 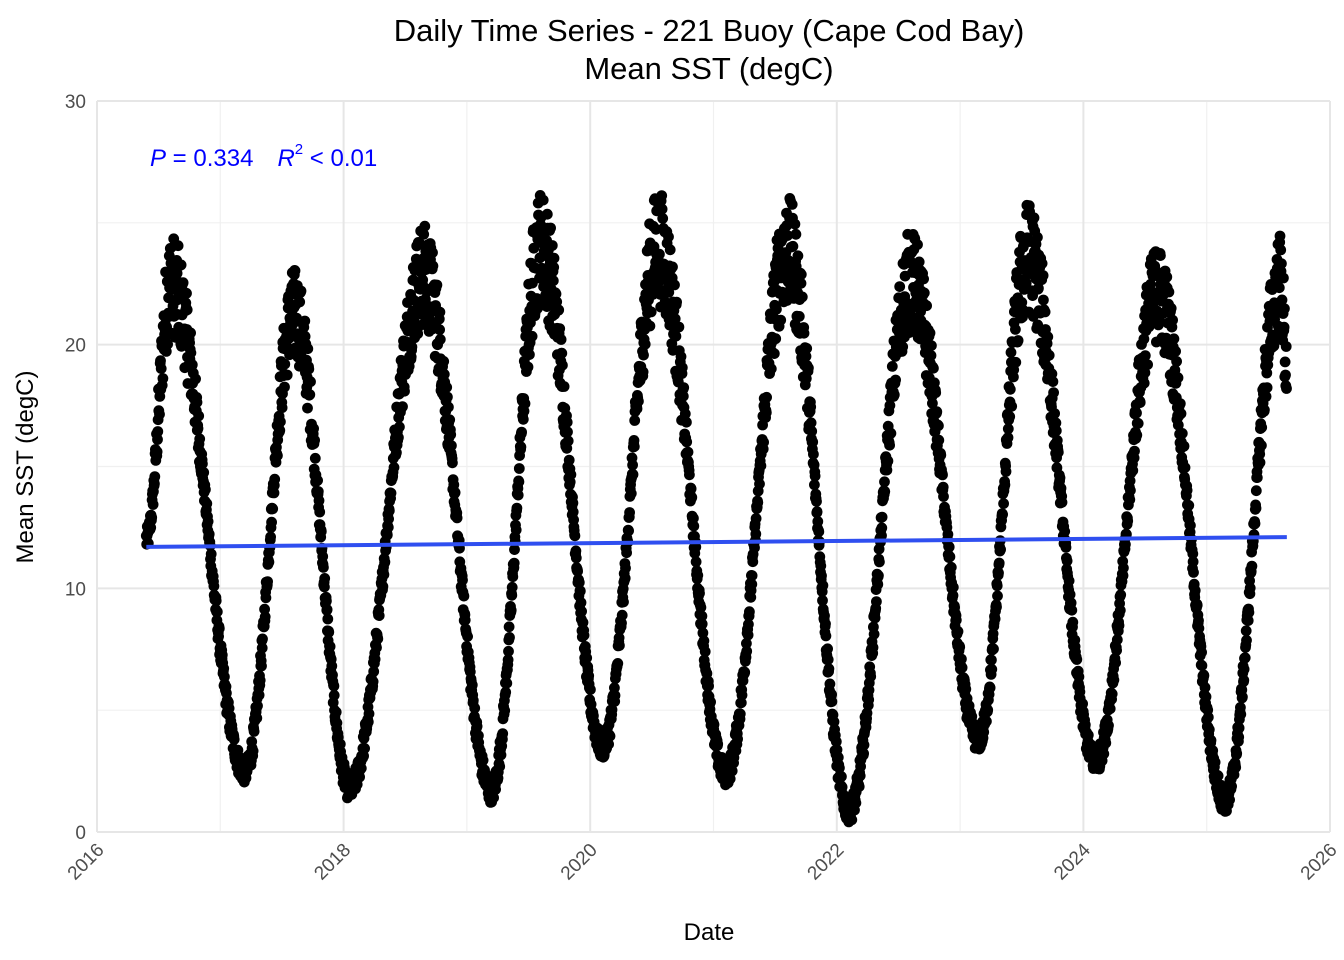 What do you see at coordinates (80, 833) in the screenshot?
I see `y-tick-label: 0` at bounding box center [80, 833].